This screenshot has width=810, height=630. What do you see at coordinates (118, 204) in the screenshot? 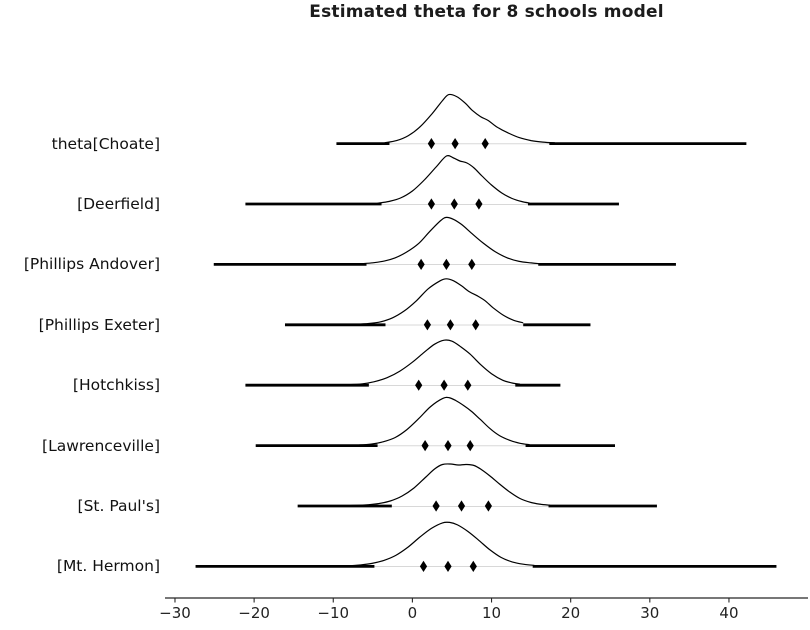
I see `row-label: [Deerfield]` at bounding box center [118, 204].